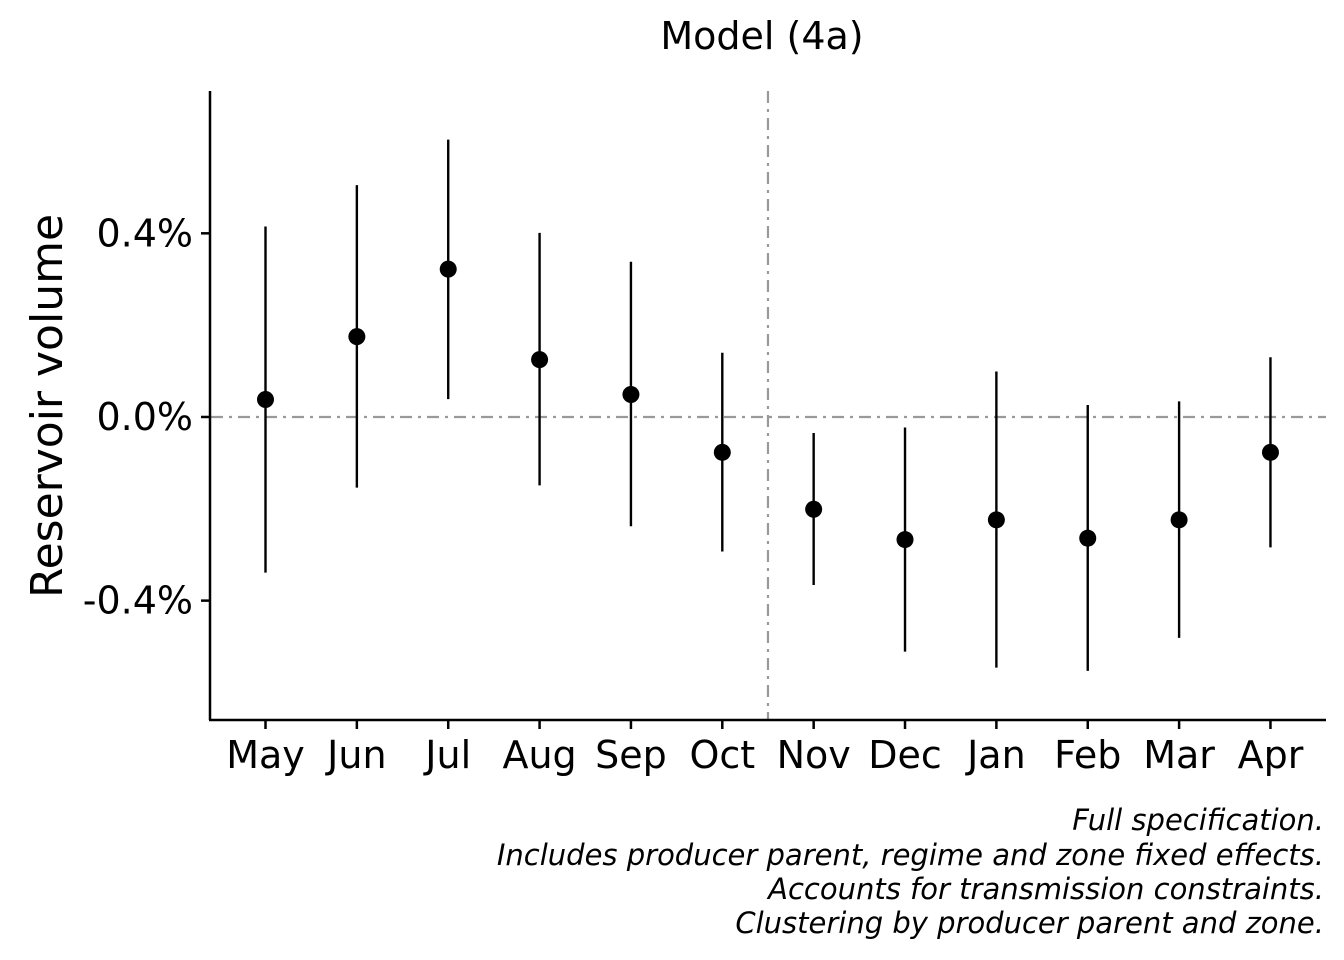  What do you see at coordinates (905, 755) in the screenshot?
I see `x-tick-label: Dec` at bounding box center [905, 755].